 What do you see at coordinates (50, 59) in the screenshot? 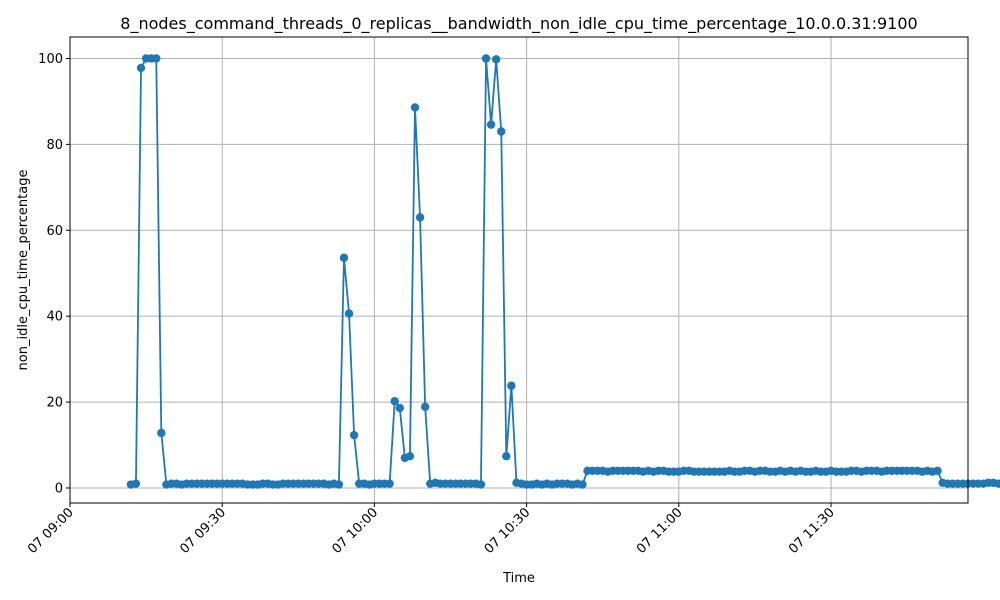
I see `y-tick-label: 100` at bounding box center [50, 59].